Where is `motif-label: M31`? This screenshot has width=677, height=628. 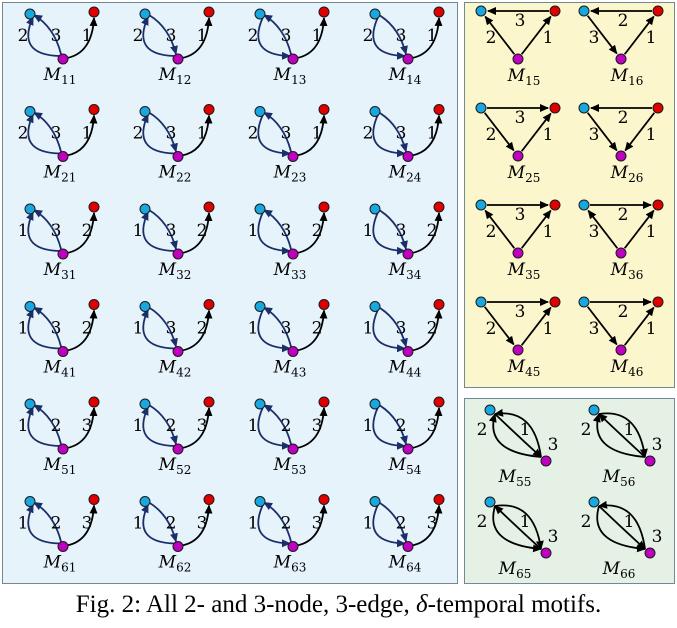 motif-label: M31 is located at coordinates (60, 271).